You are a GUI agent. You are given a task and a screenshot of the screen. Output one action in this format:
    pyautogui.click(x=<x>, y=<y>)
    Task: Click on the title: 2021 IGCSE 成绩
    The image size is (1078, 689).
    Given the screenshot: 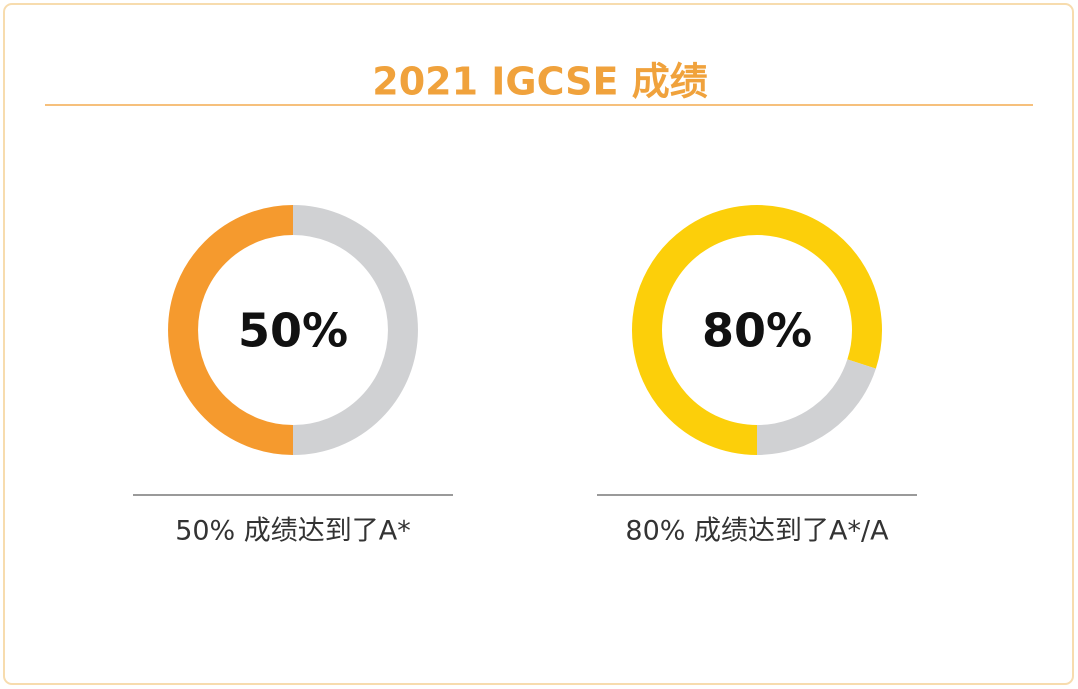 What is the action you would take?
    pyautogui.click(x=539, y=82)
    